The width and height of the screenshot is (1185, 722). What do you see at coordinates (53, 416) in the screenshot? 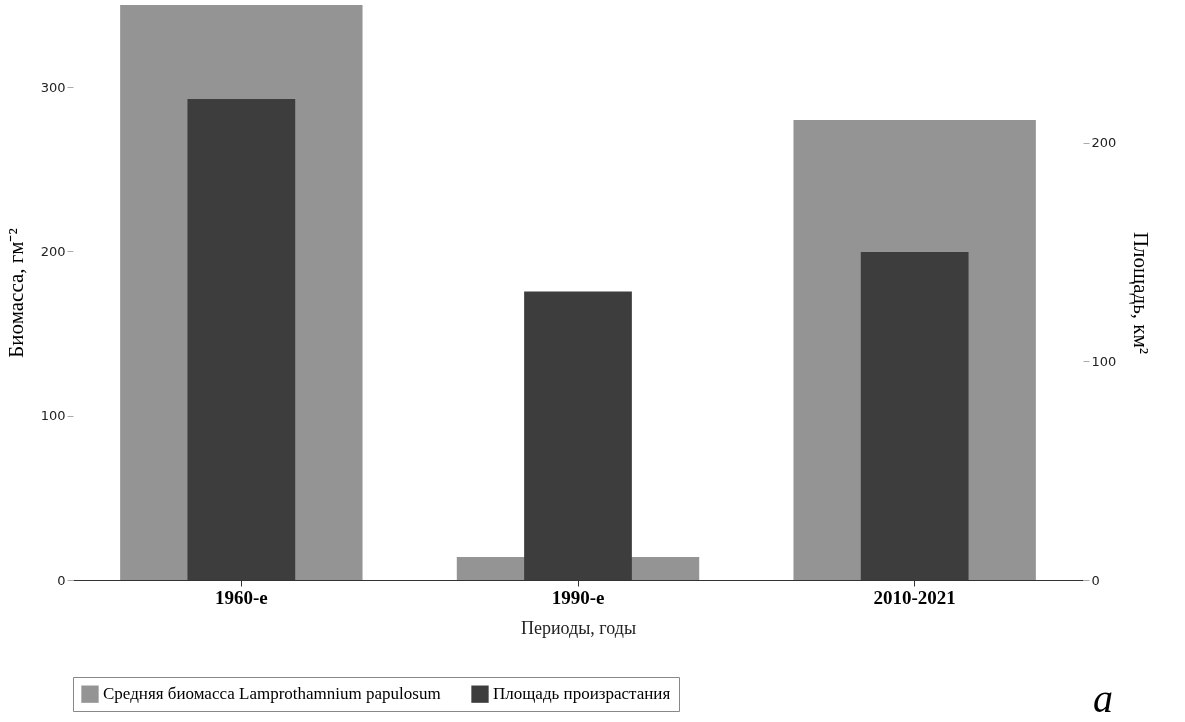
I see `y-tick-label: 100` at bounding box center [53, 416].